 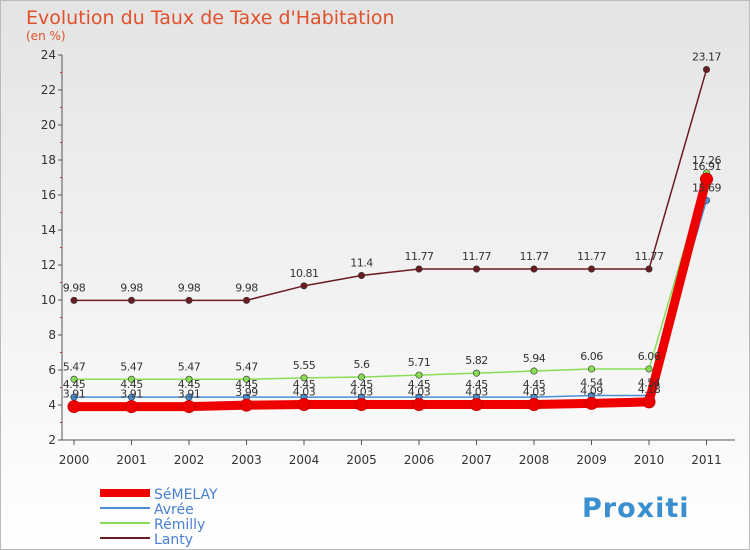 What do you see at coordinates (48, 195) in the screenshot?
I see `y-tick-label: 16` at bounding box center [48, 195].